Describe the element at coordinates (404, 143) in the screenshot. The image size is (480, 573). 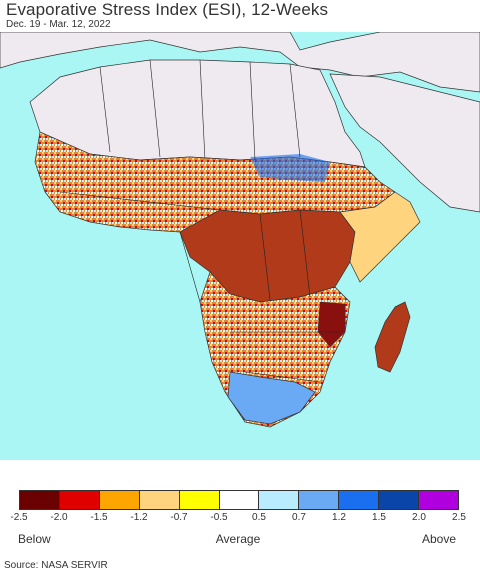
I see `arabia-landmass` at that location.